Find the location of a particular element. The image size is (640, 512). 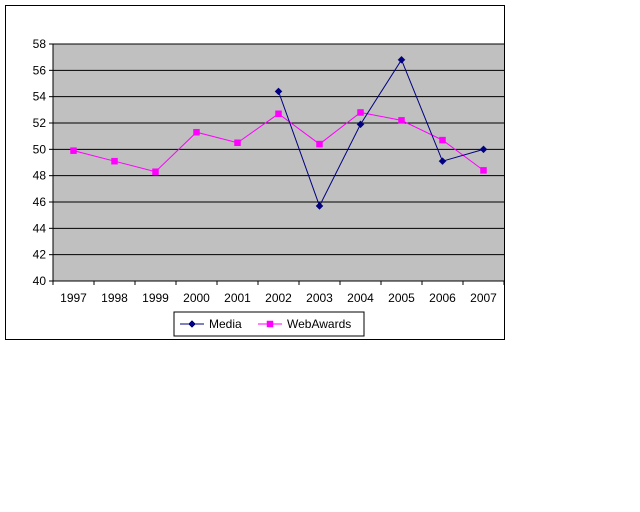

y-tick-label: 48 is located at coordinates (40, 176).